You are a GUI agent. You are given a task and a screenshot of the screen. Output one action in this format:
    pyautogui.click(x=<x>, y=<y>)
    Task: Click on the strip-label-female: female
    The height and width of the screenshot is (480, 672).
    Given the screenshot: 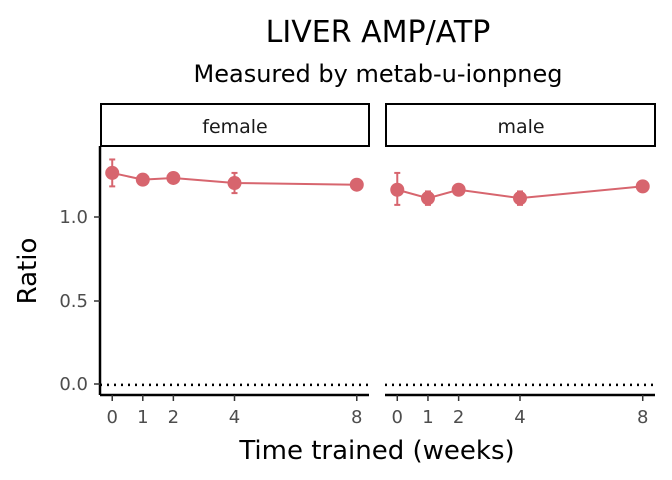 What is the action you would take?
    pyautogui.click(x=235, y=127)
    